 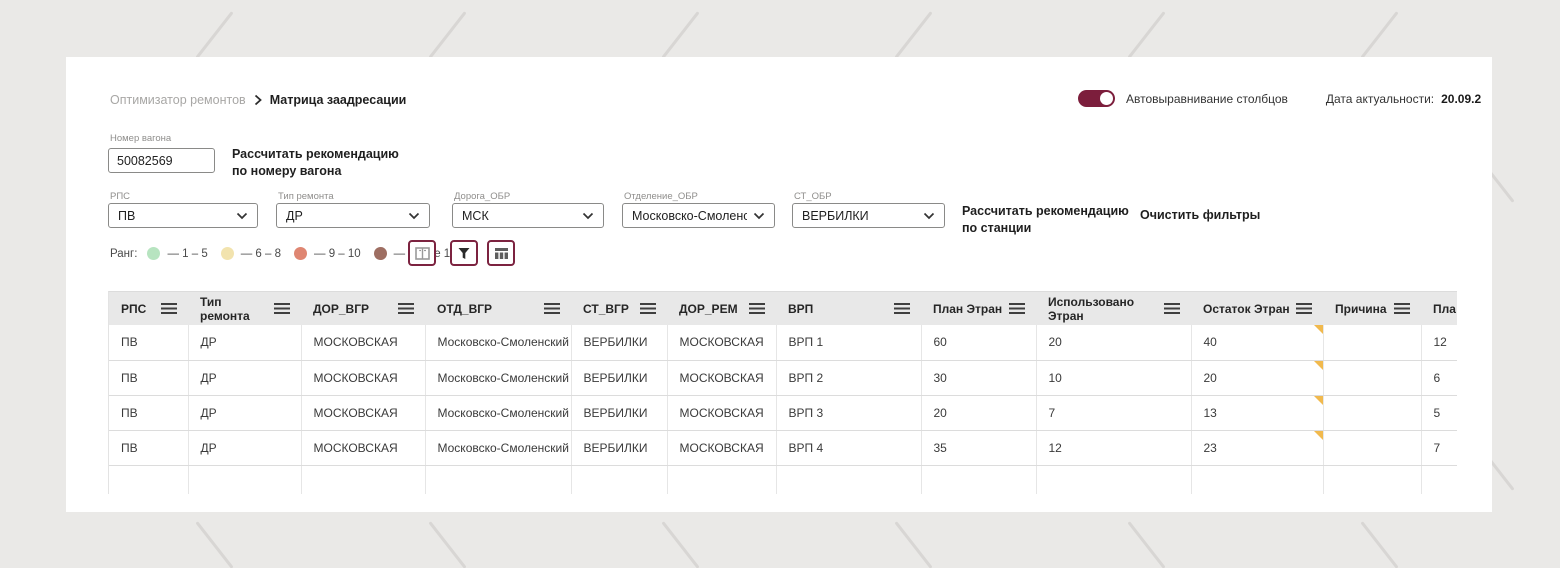 What do you see at coordinates (1257, 378) in the screenshot?
I see `cell-rest-etran: 20` at bounding box center [1257, 378].